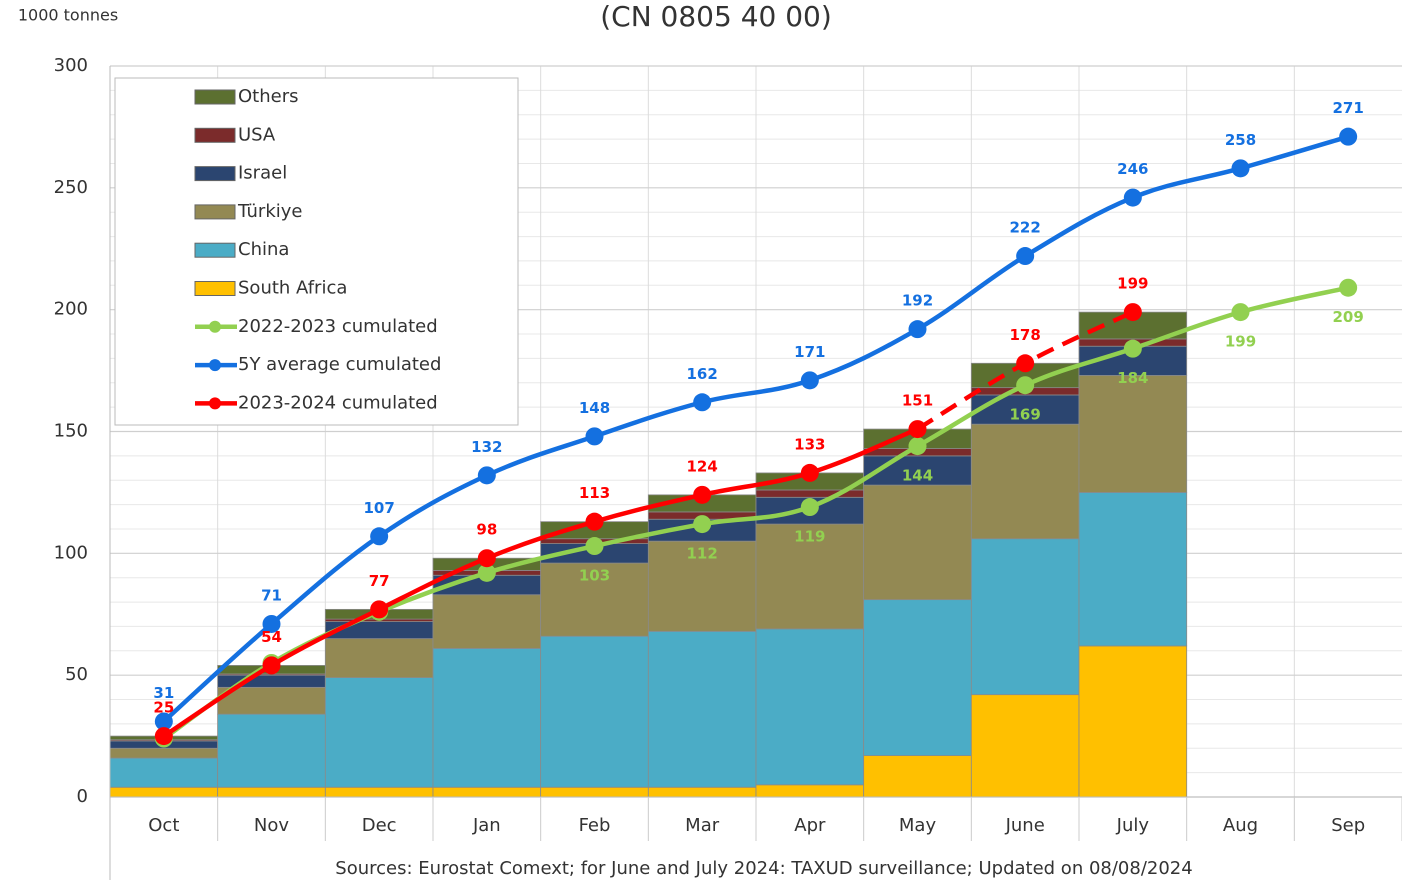  I want to click on data-label: 258, so click(1240, 140).